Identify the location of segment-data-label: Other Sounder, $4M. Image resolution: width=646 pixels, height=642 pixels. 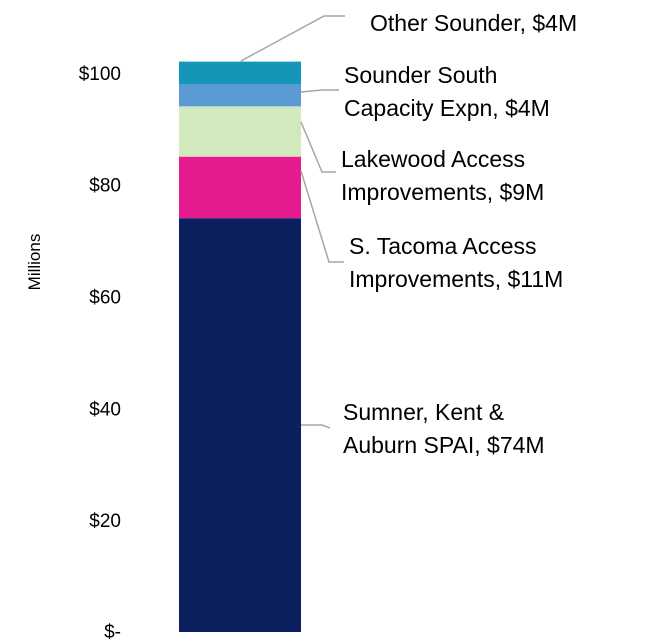
(473, 23).